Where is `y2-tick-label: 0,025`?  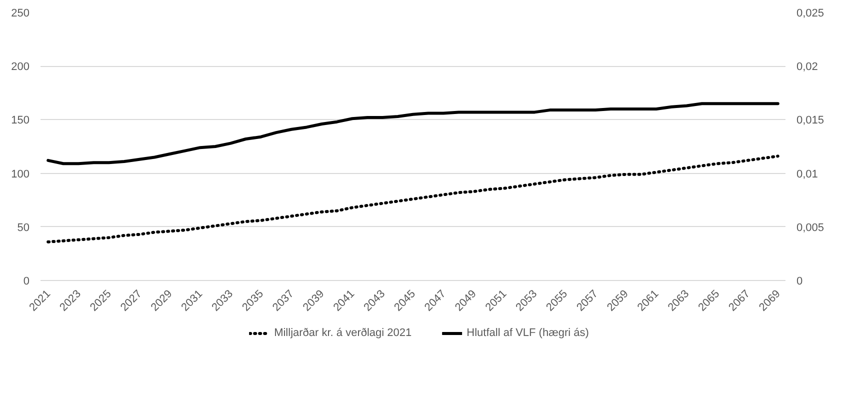
y2-tick-label: 0,025 is located at coordinates (810, 14).